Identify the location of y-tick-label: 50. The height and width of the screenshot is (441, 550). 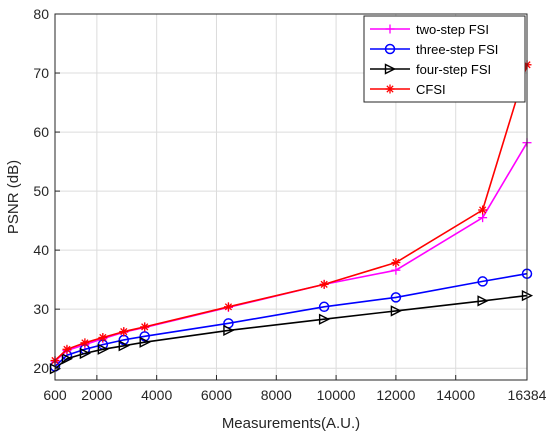
(41, 191).